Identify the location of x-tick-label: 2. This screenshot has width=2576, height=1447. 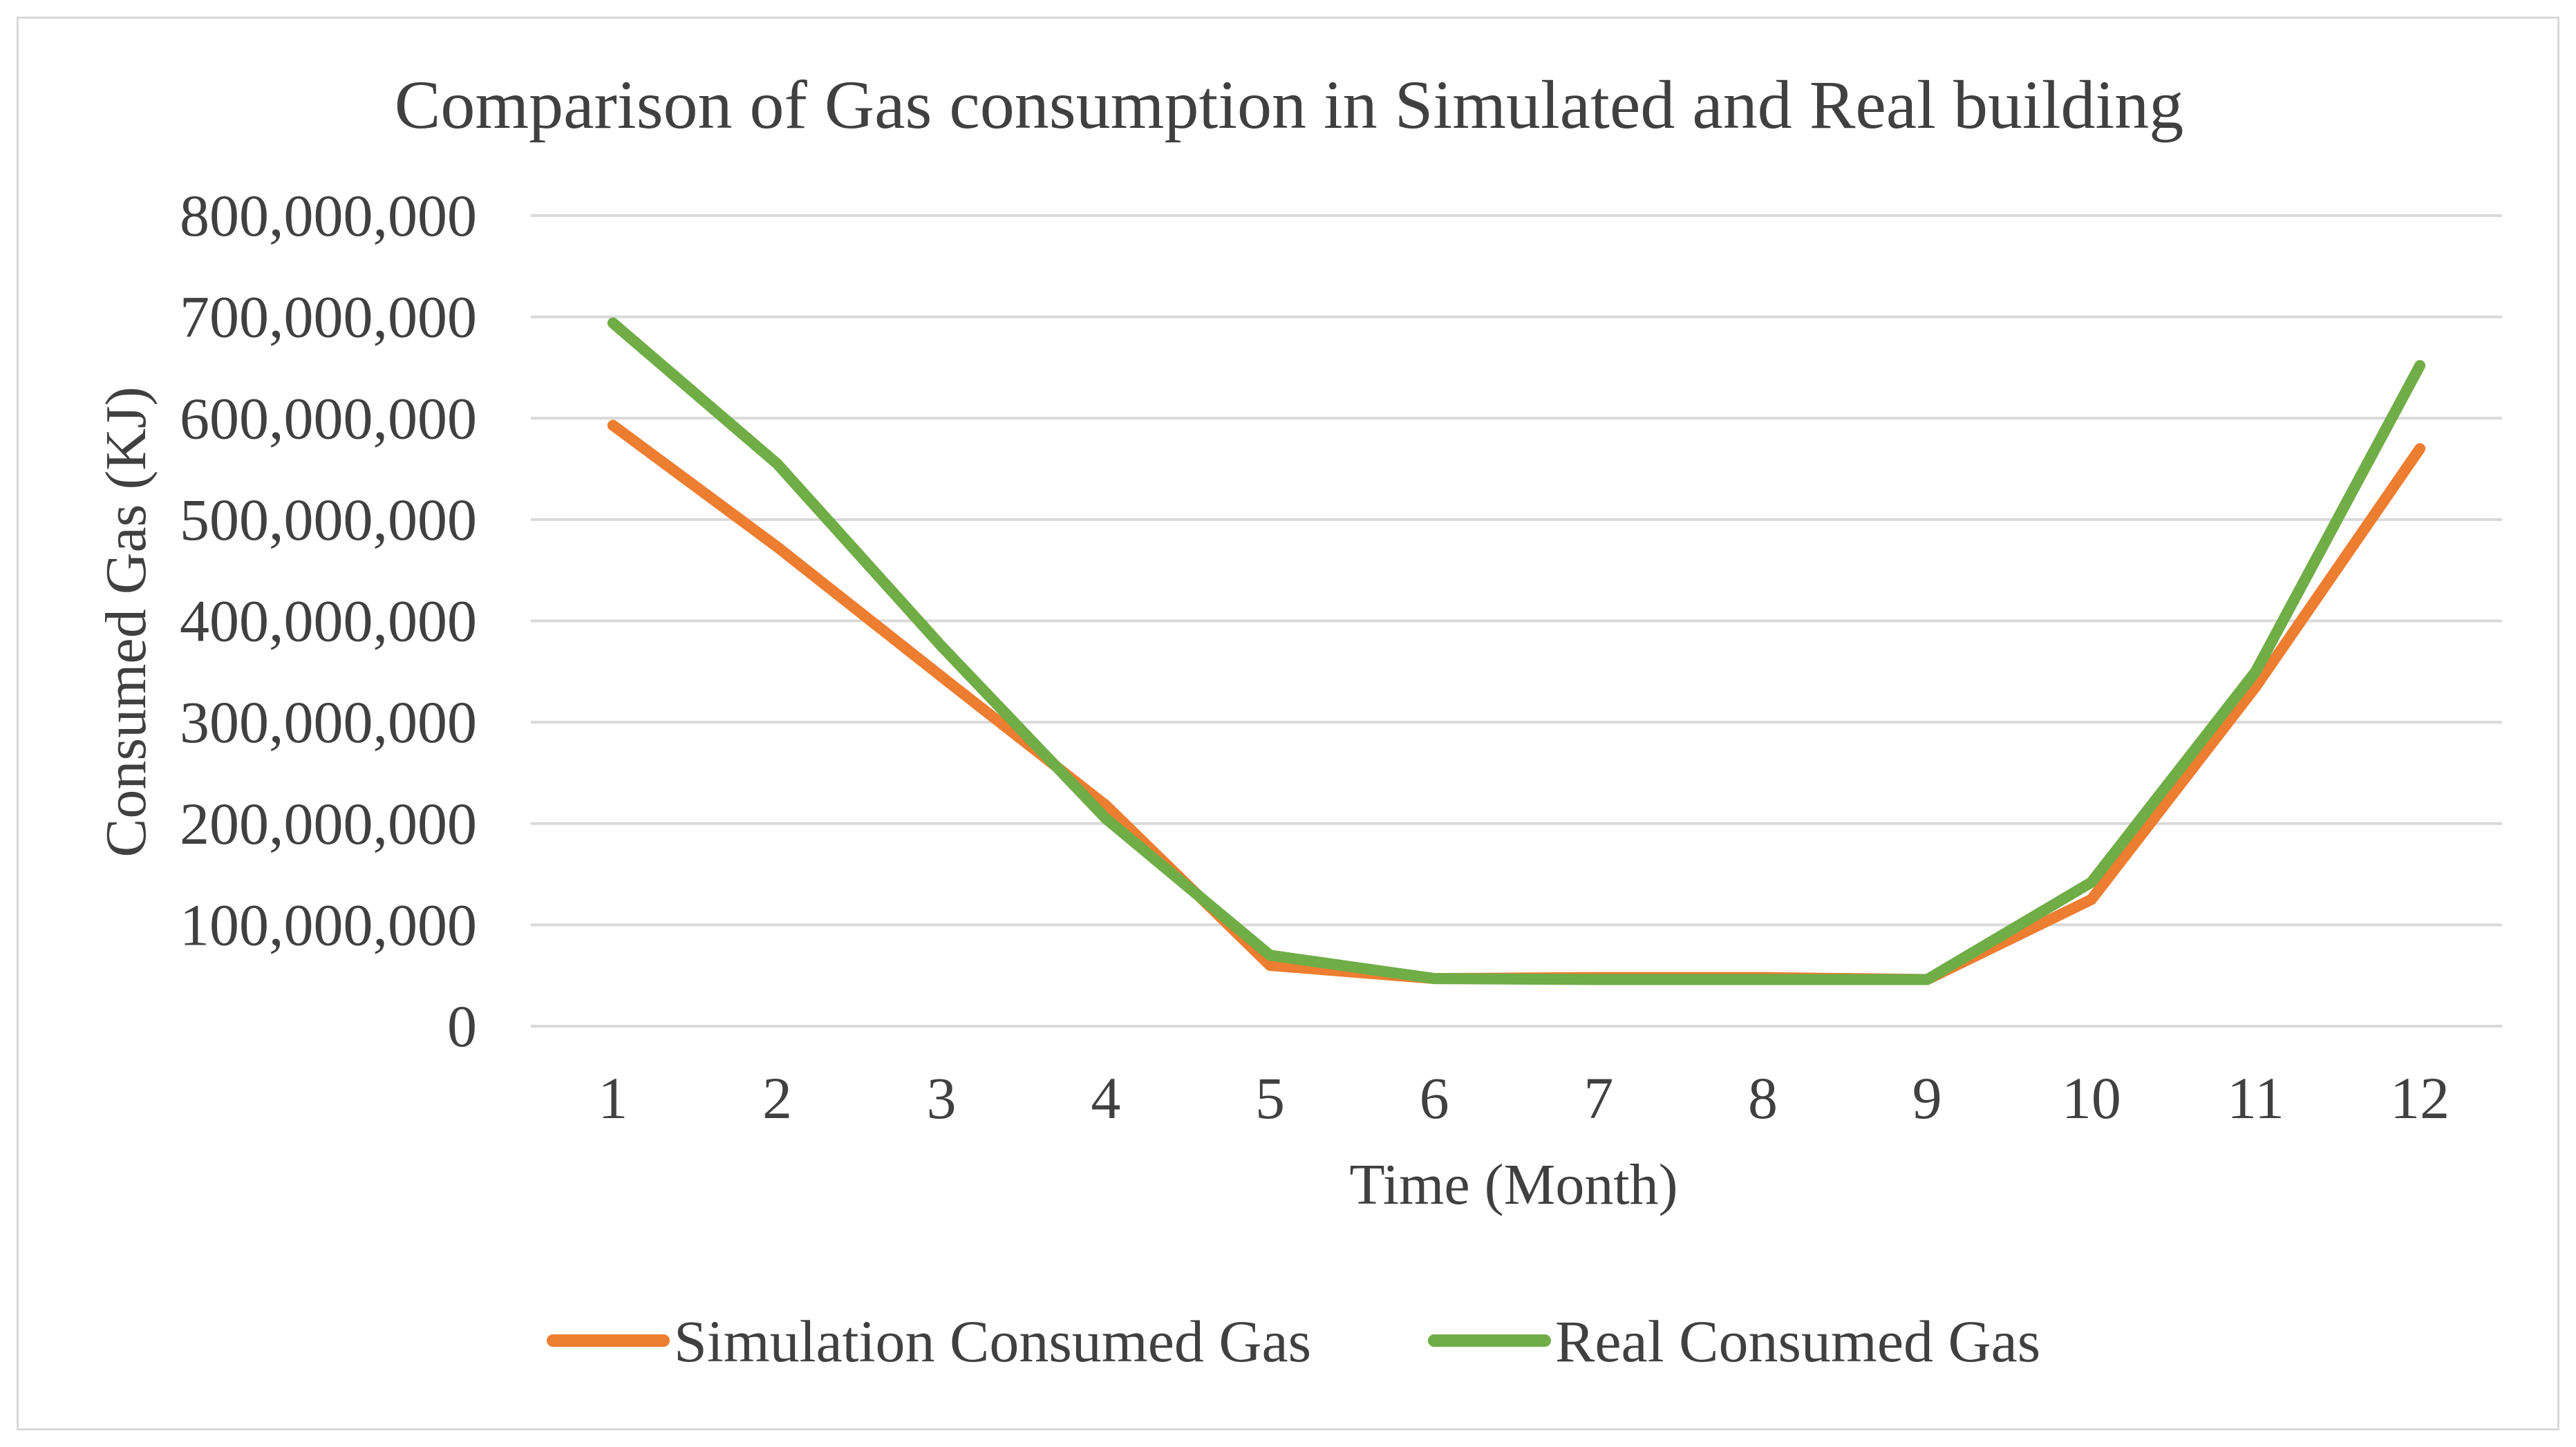
(777, 1098).